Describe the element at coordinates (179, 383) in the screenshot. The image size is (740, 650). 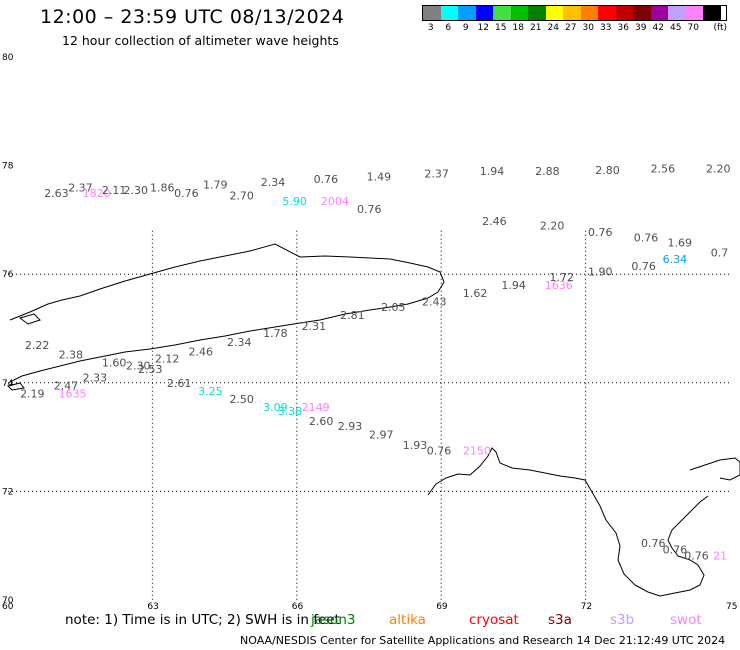
I see `wave-height-label: 2.61` at that location.